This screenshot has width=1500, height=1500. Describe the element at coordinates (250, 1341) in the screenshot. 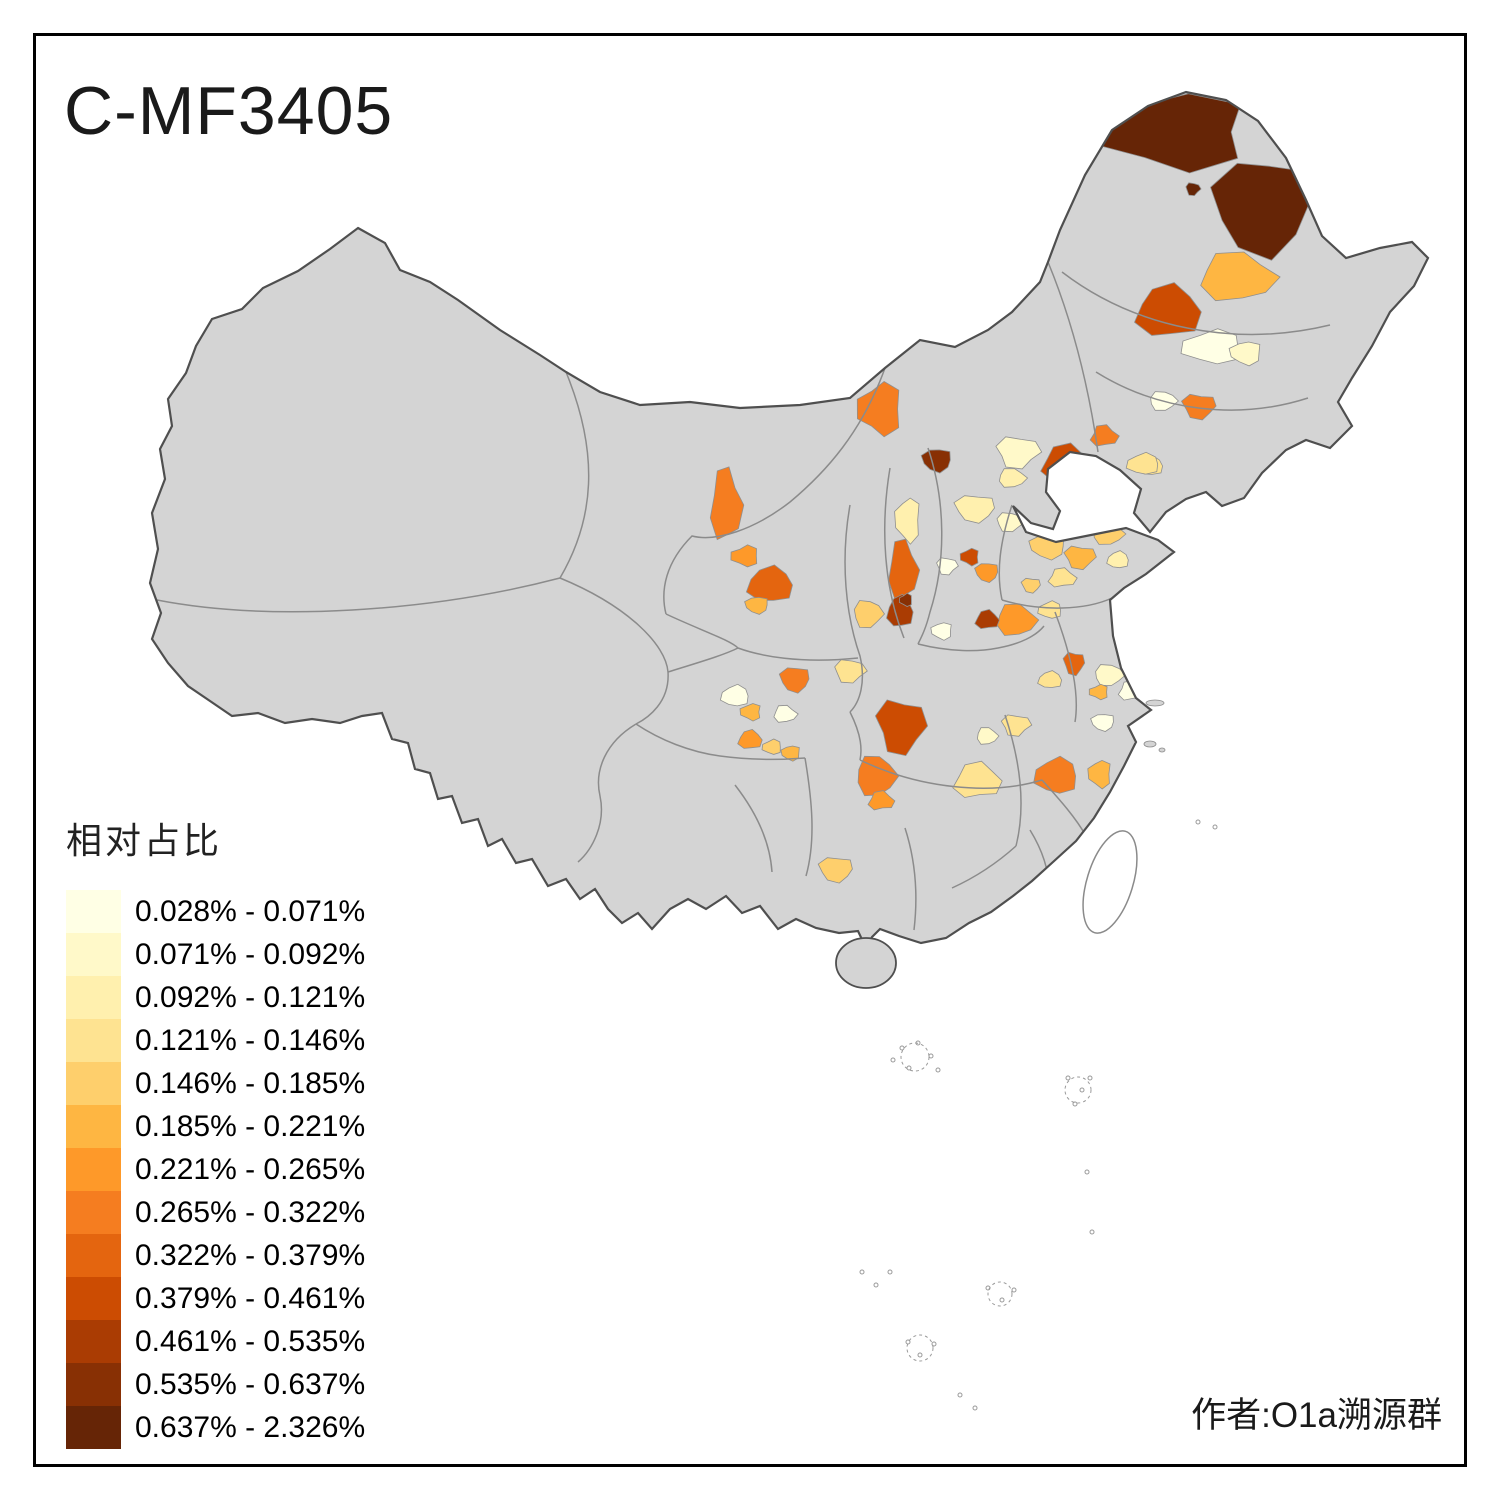

I see `legend-label: 0.461% - 0.535%` at that location.